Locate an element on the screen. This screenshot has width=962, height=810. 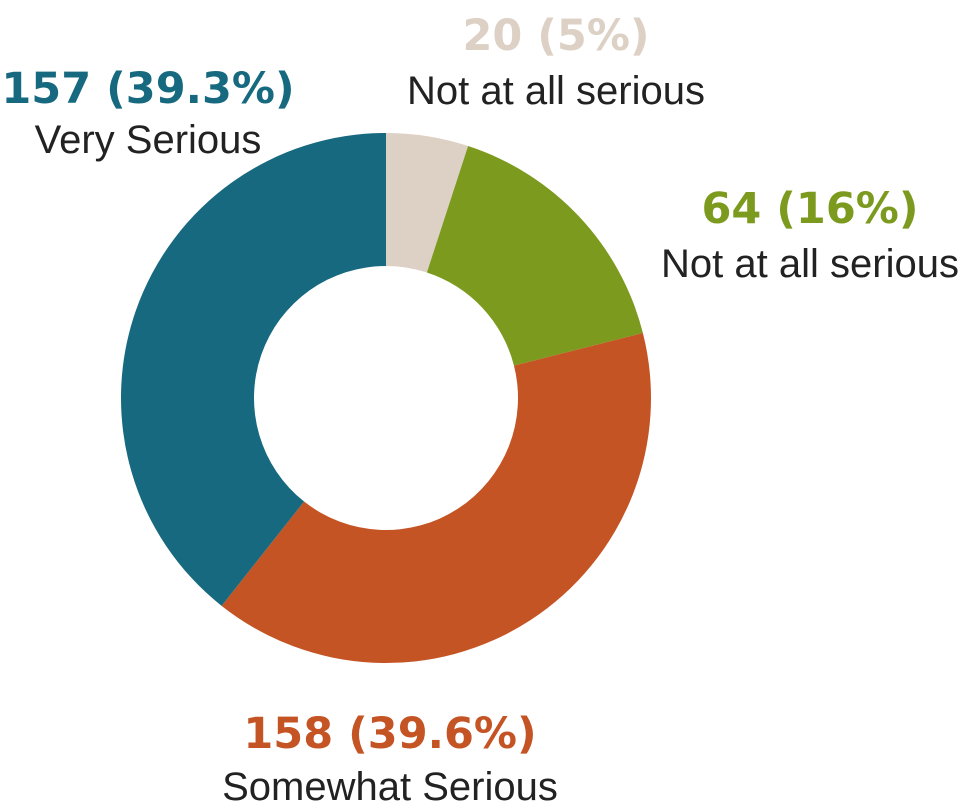
slice-value-label: 64 (16%) is located at coordinates (809, 209).